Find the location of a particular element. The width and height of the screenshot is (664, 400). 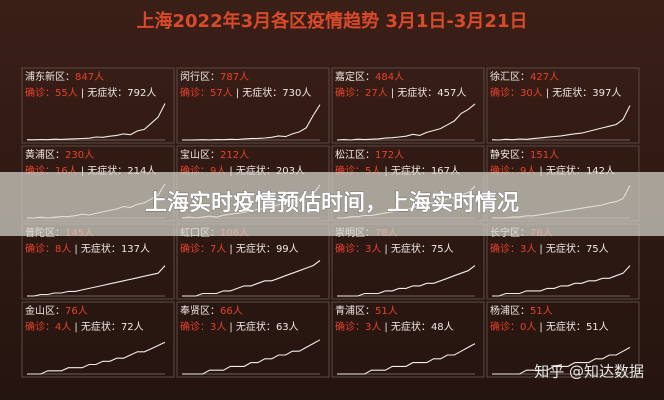

panel-breakdown: 确诊：7人 | 无症状：99人 is located at coordinates (239, 248).